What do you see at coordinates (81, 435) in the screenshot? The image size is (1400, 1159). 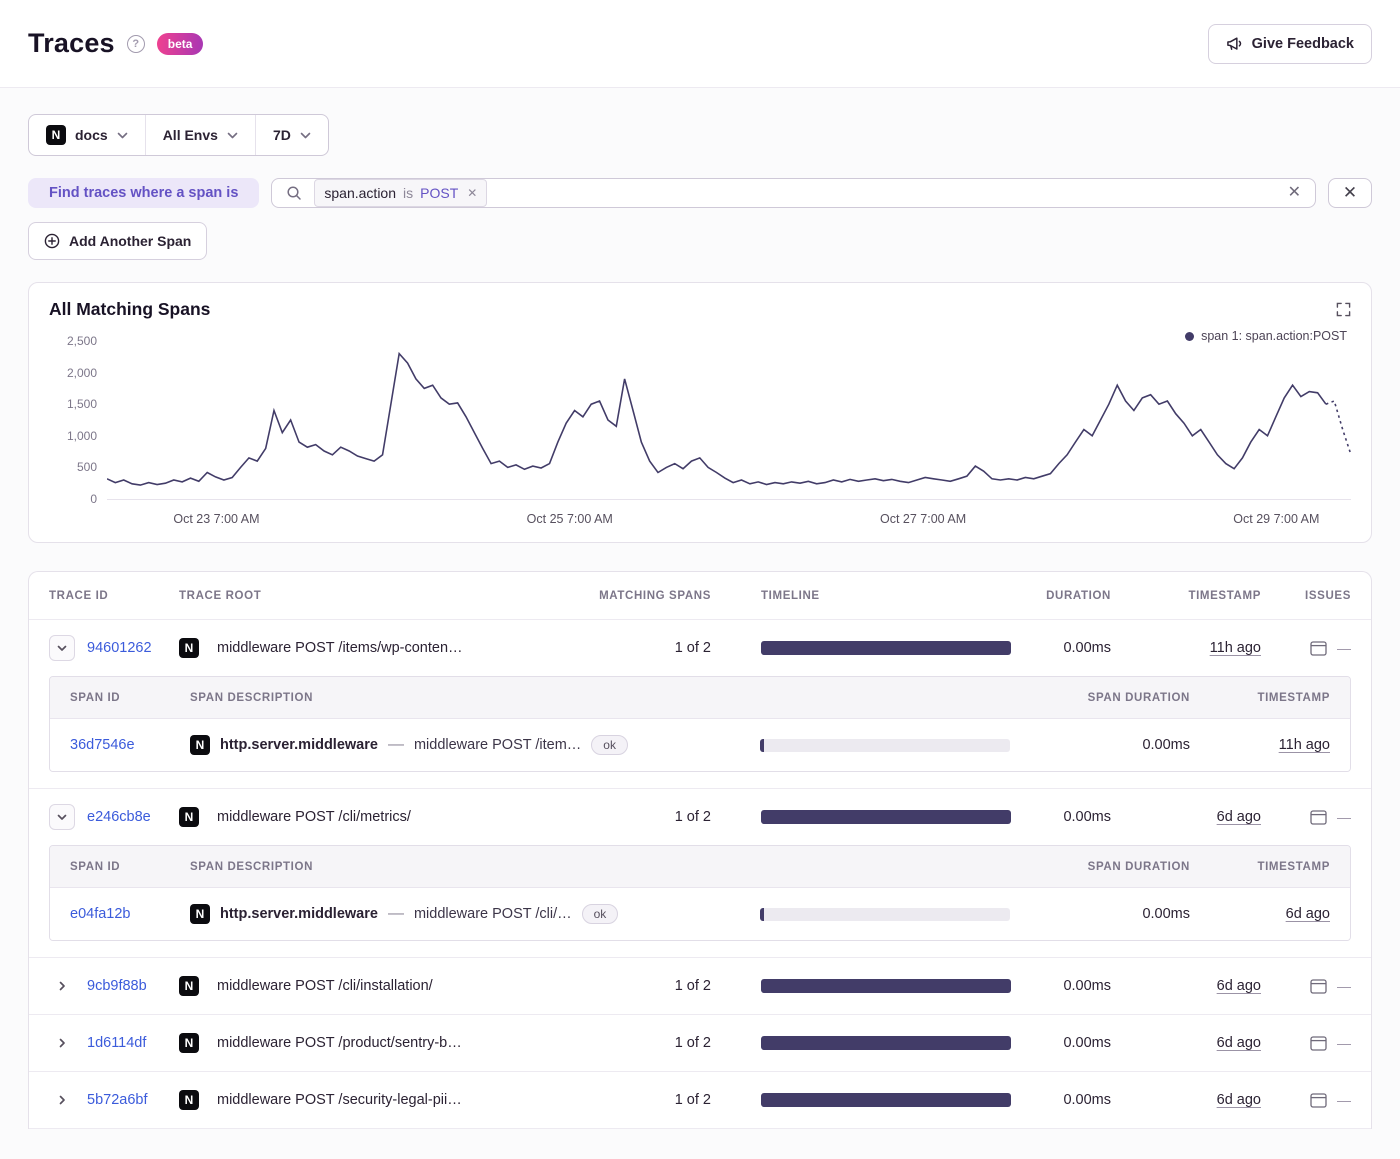 I see `y-axis-label: 1,000` at bounding box center [81, 435].